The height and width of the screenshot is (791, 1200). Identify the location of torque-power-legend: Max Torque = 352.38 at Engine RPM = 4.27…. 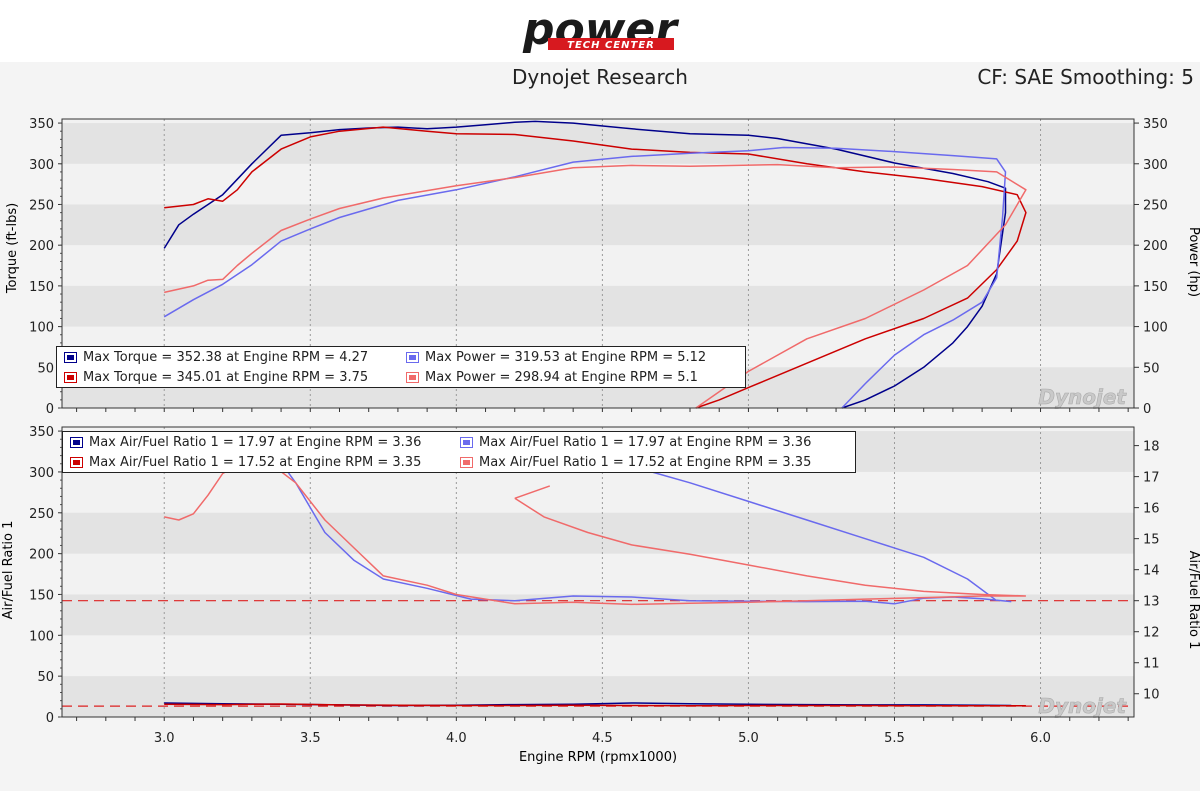
(401, 367).